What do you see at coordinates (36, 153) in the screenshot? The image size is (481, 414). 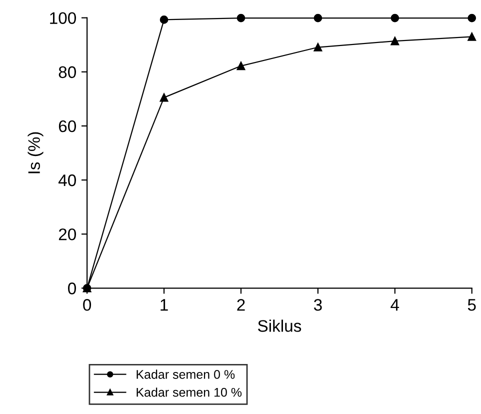 I see `y-axis-title: Is (%)` at bounding box center [36, 153].